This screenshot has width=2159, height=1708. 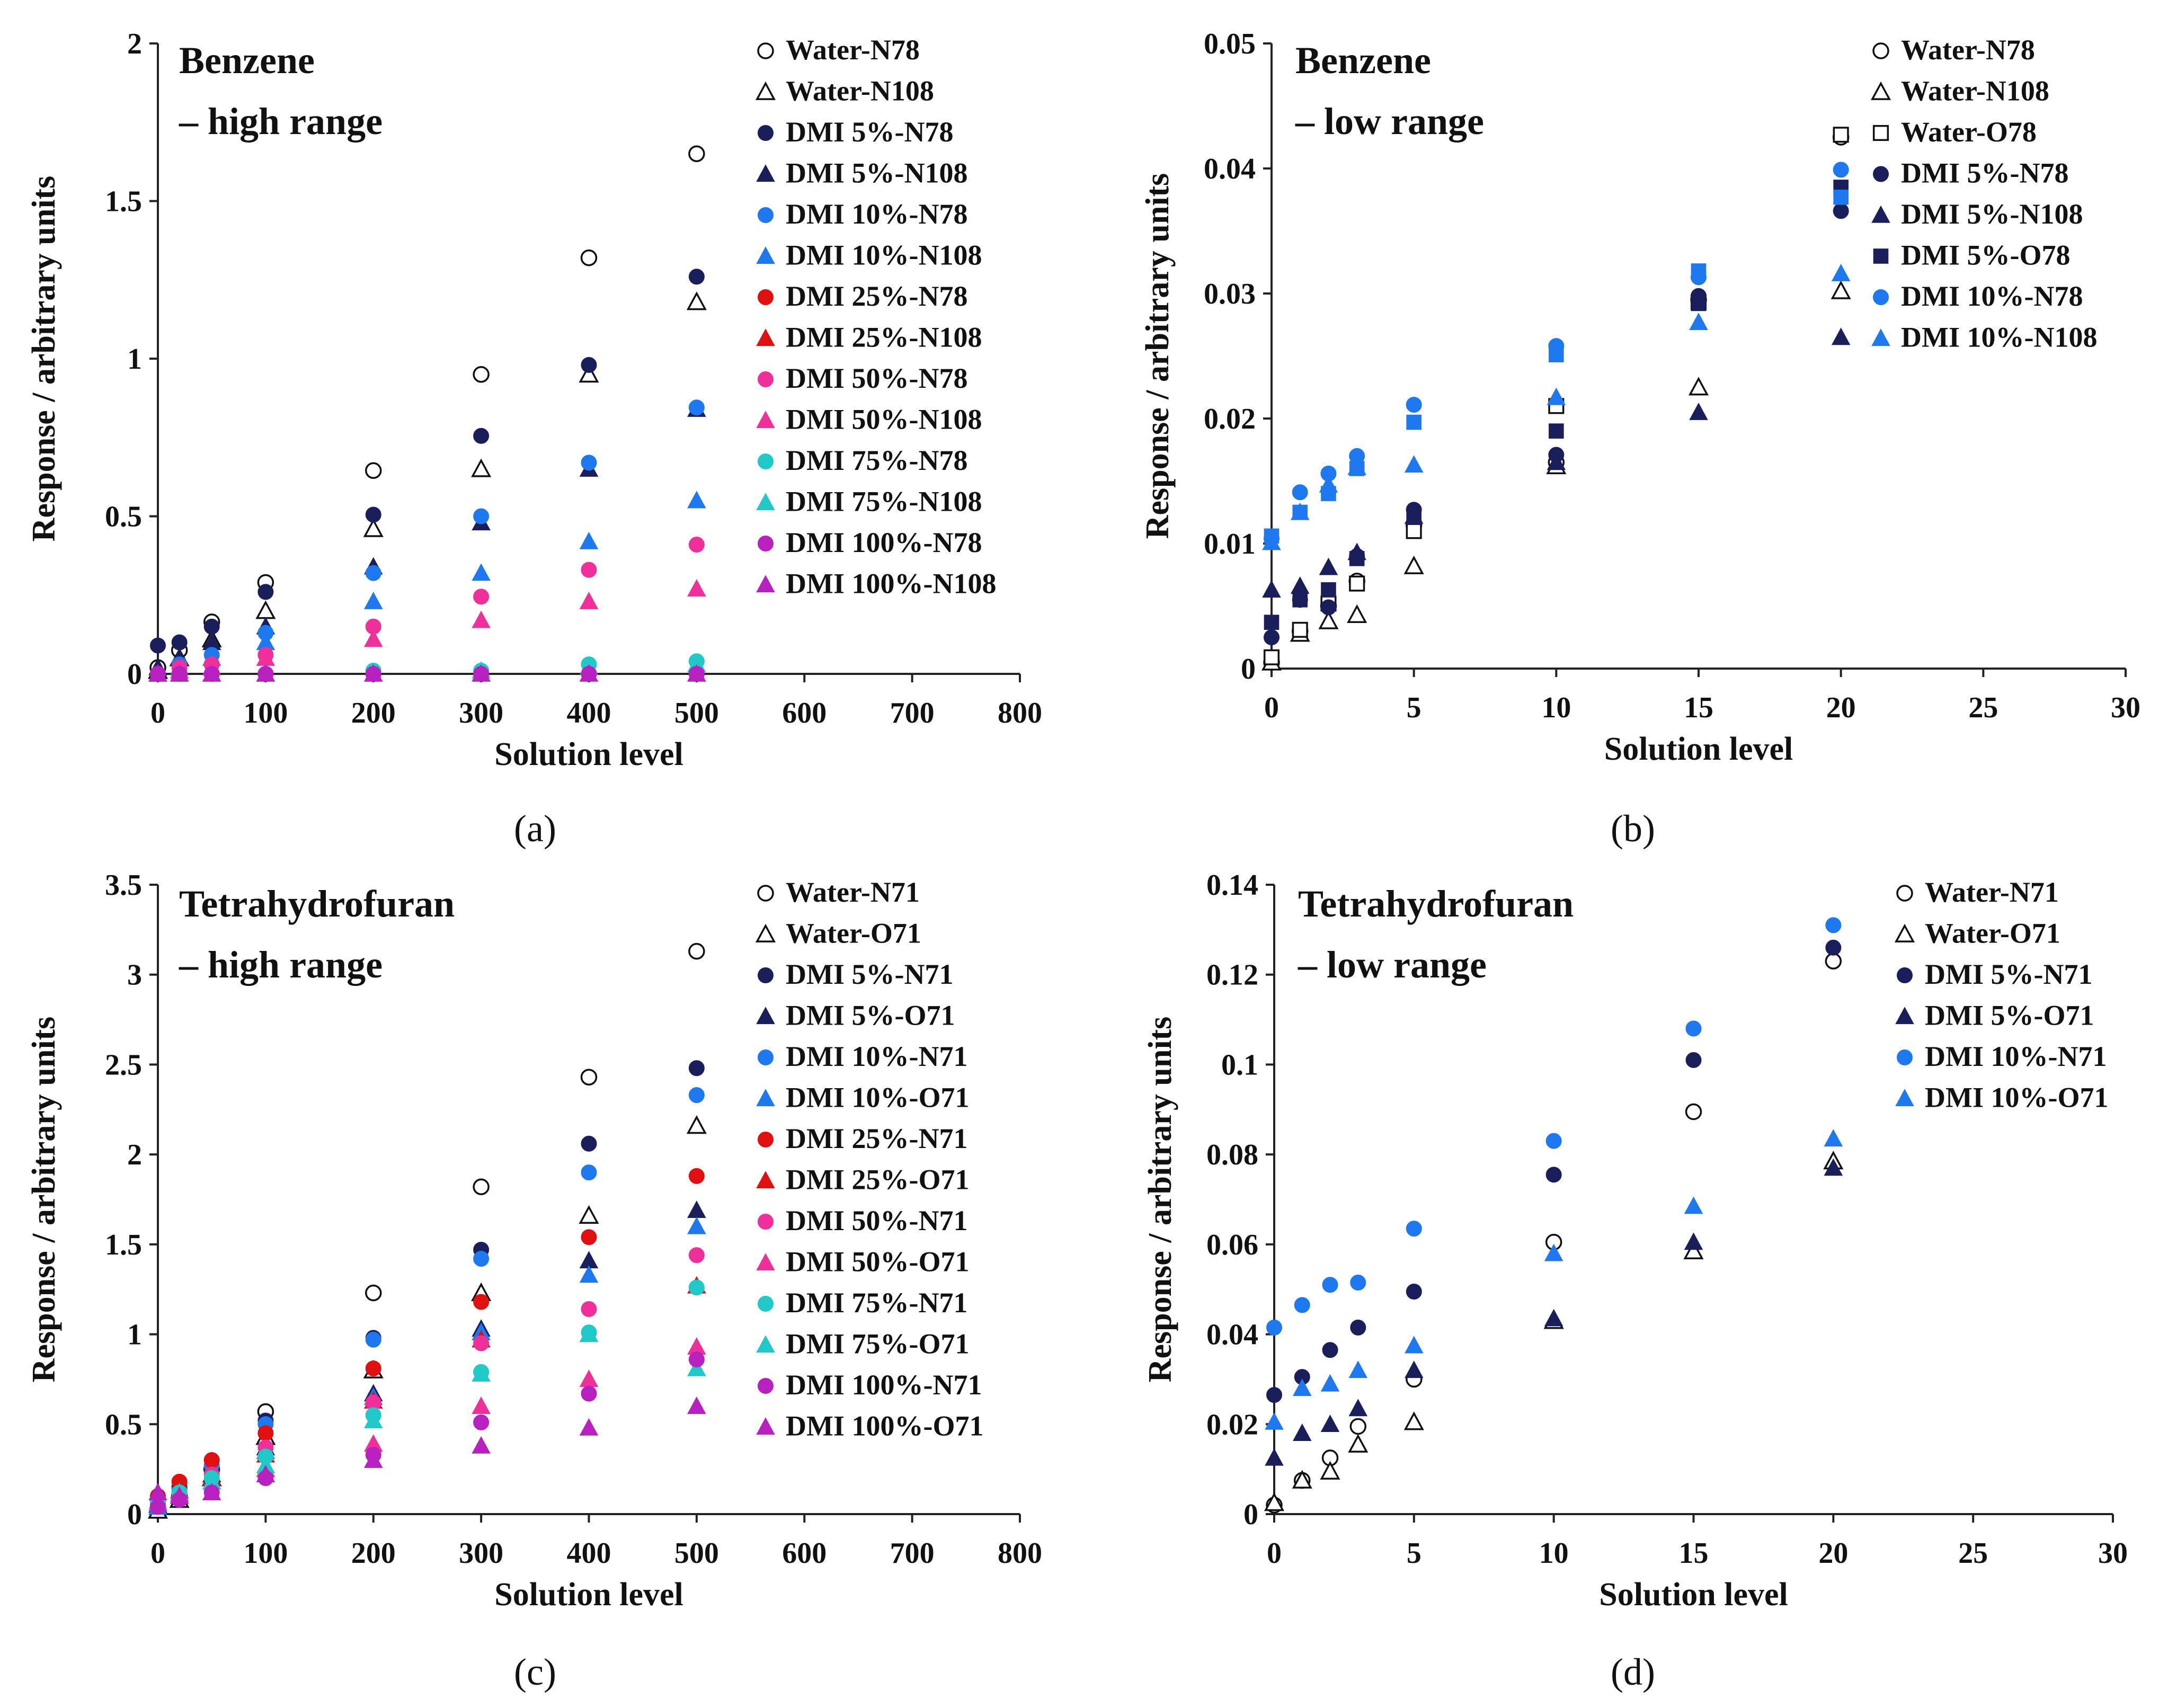 I want to click on series-water-o71, so click(x=427, y=1317).